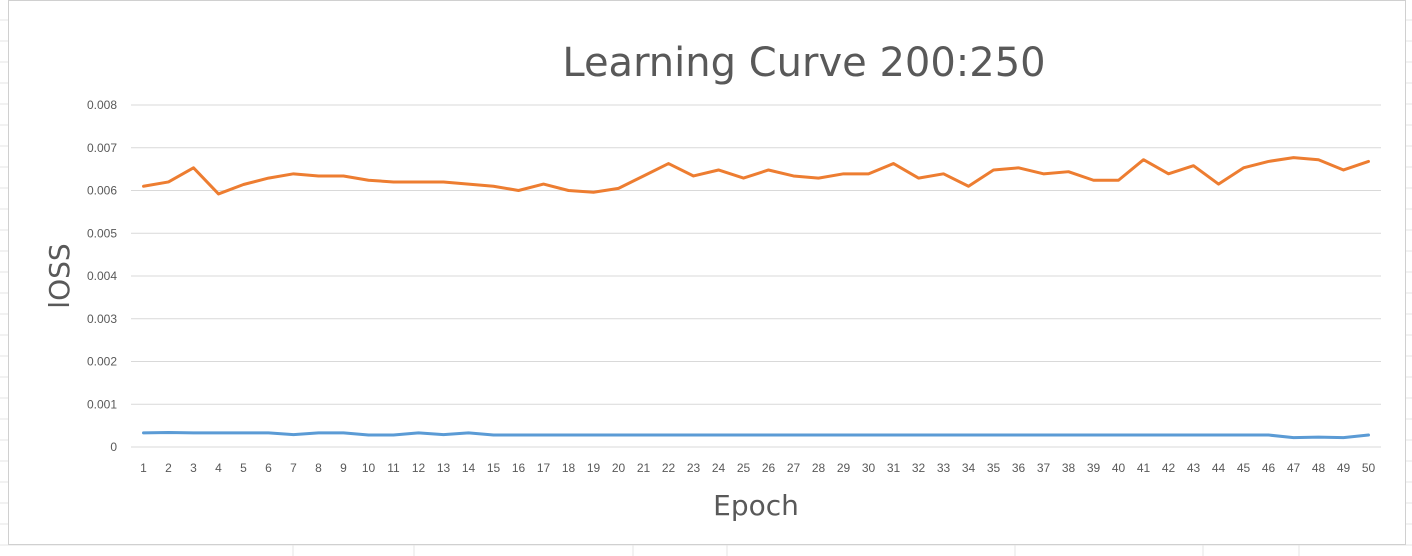 This screenshot has height=556, width=1412. I want to click on x-tick-label: 4, so click(218, 468).